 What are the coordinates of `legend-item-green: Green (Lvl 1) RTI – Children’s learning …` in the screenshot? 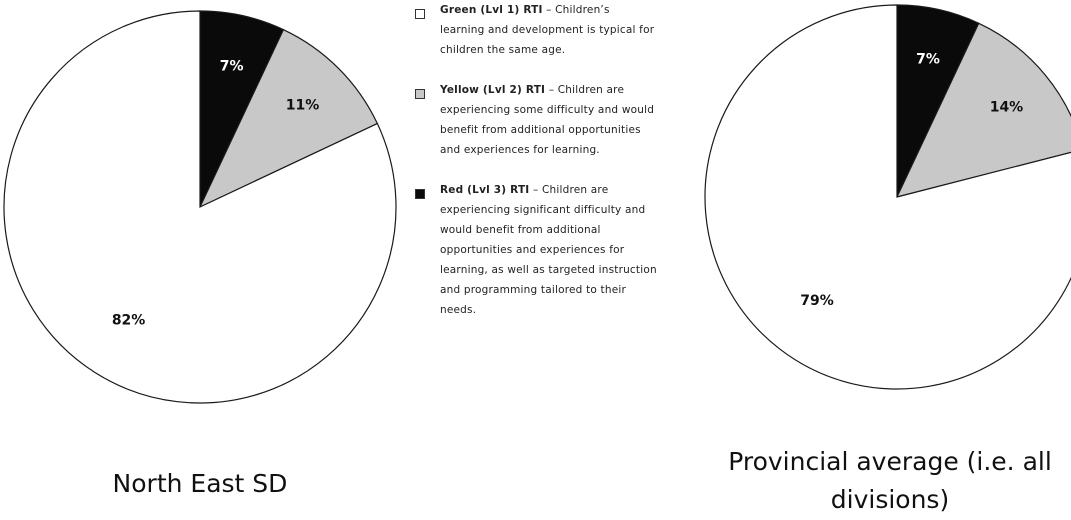 It's located at (534, 30).